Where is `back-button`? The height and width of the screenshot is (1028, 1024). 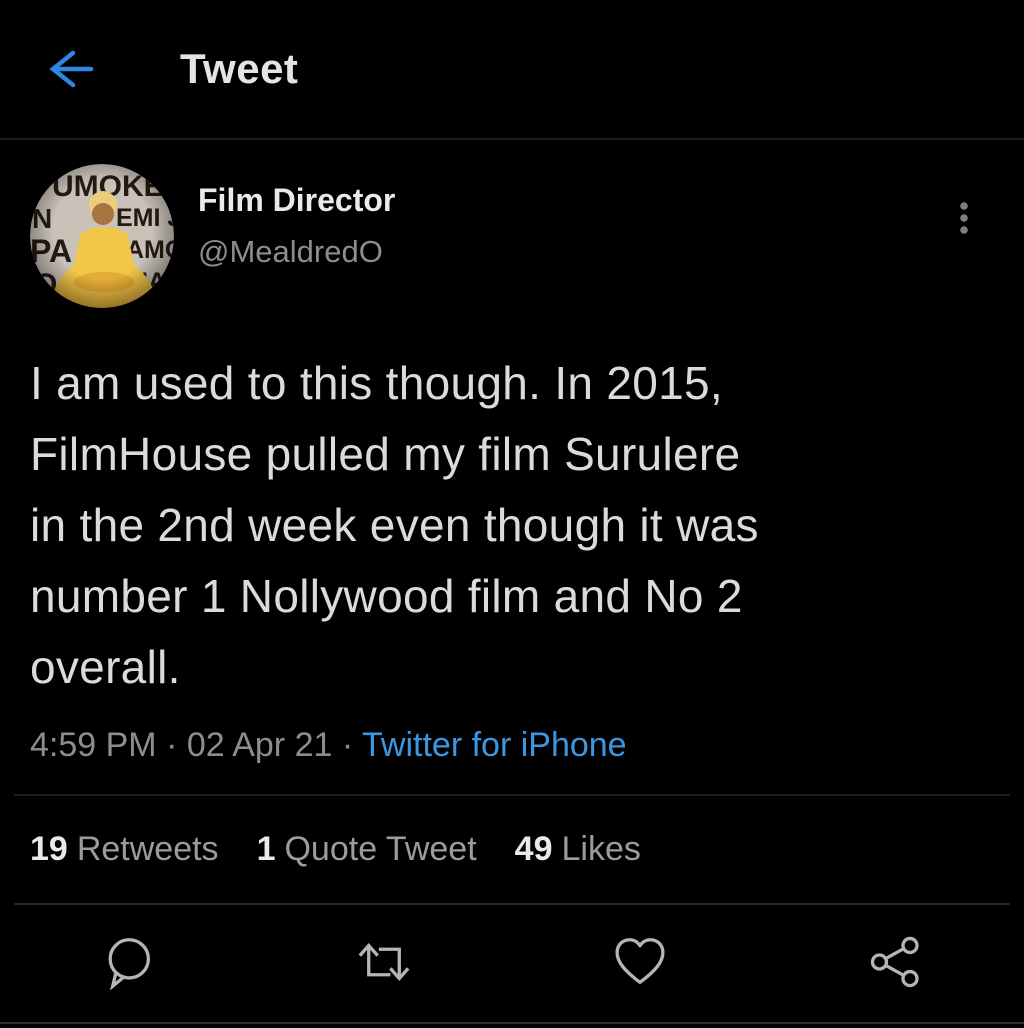
back-button is located at coordinates (70, 69).